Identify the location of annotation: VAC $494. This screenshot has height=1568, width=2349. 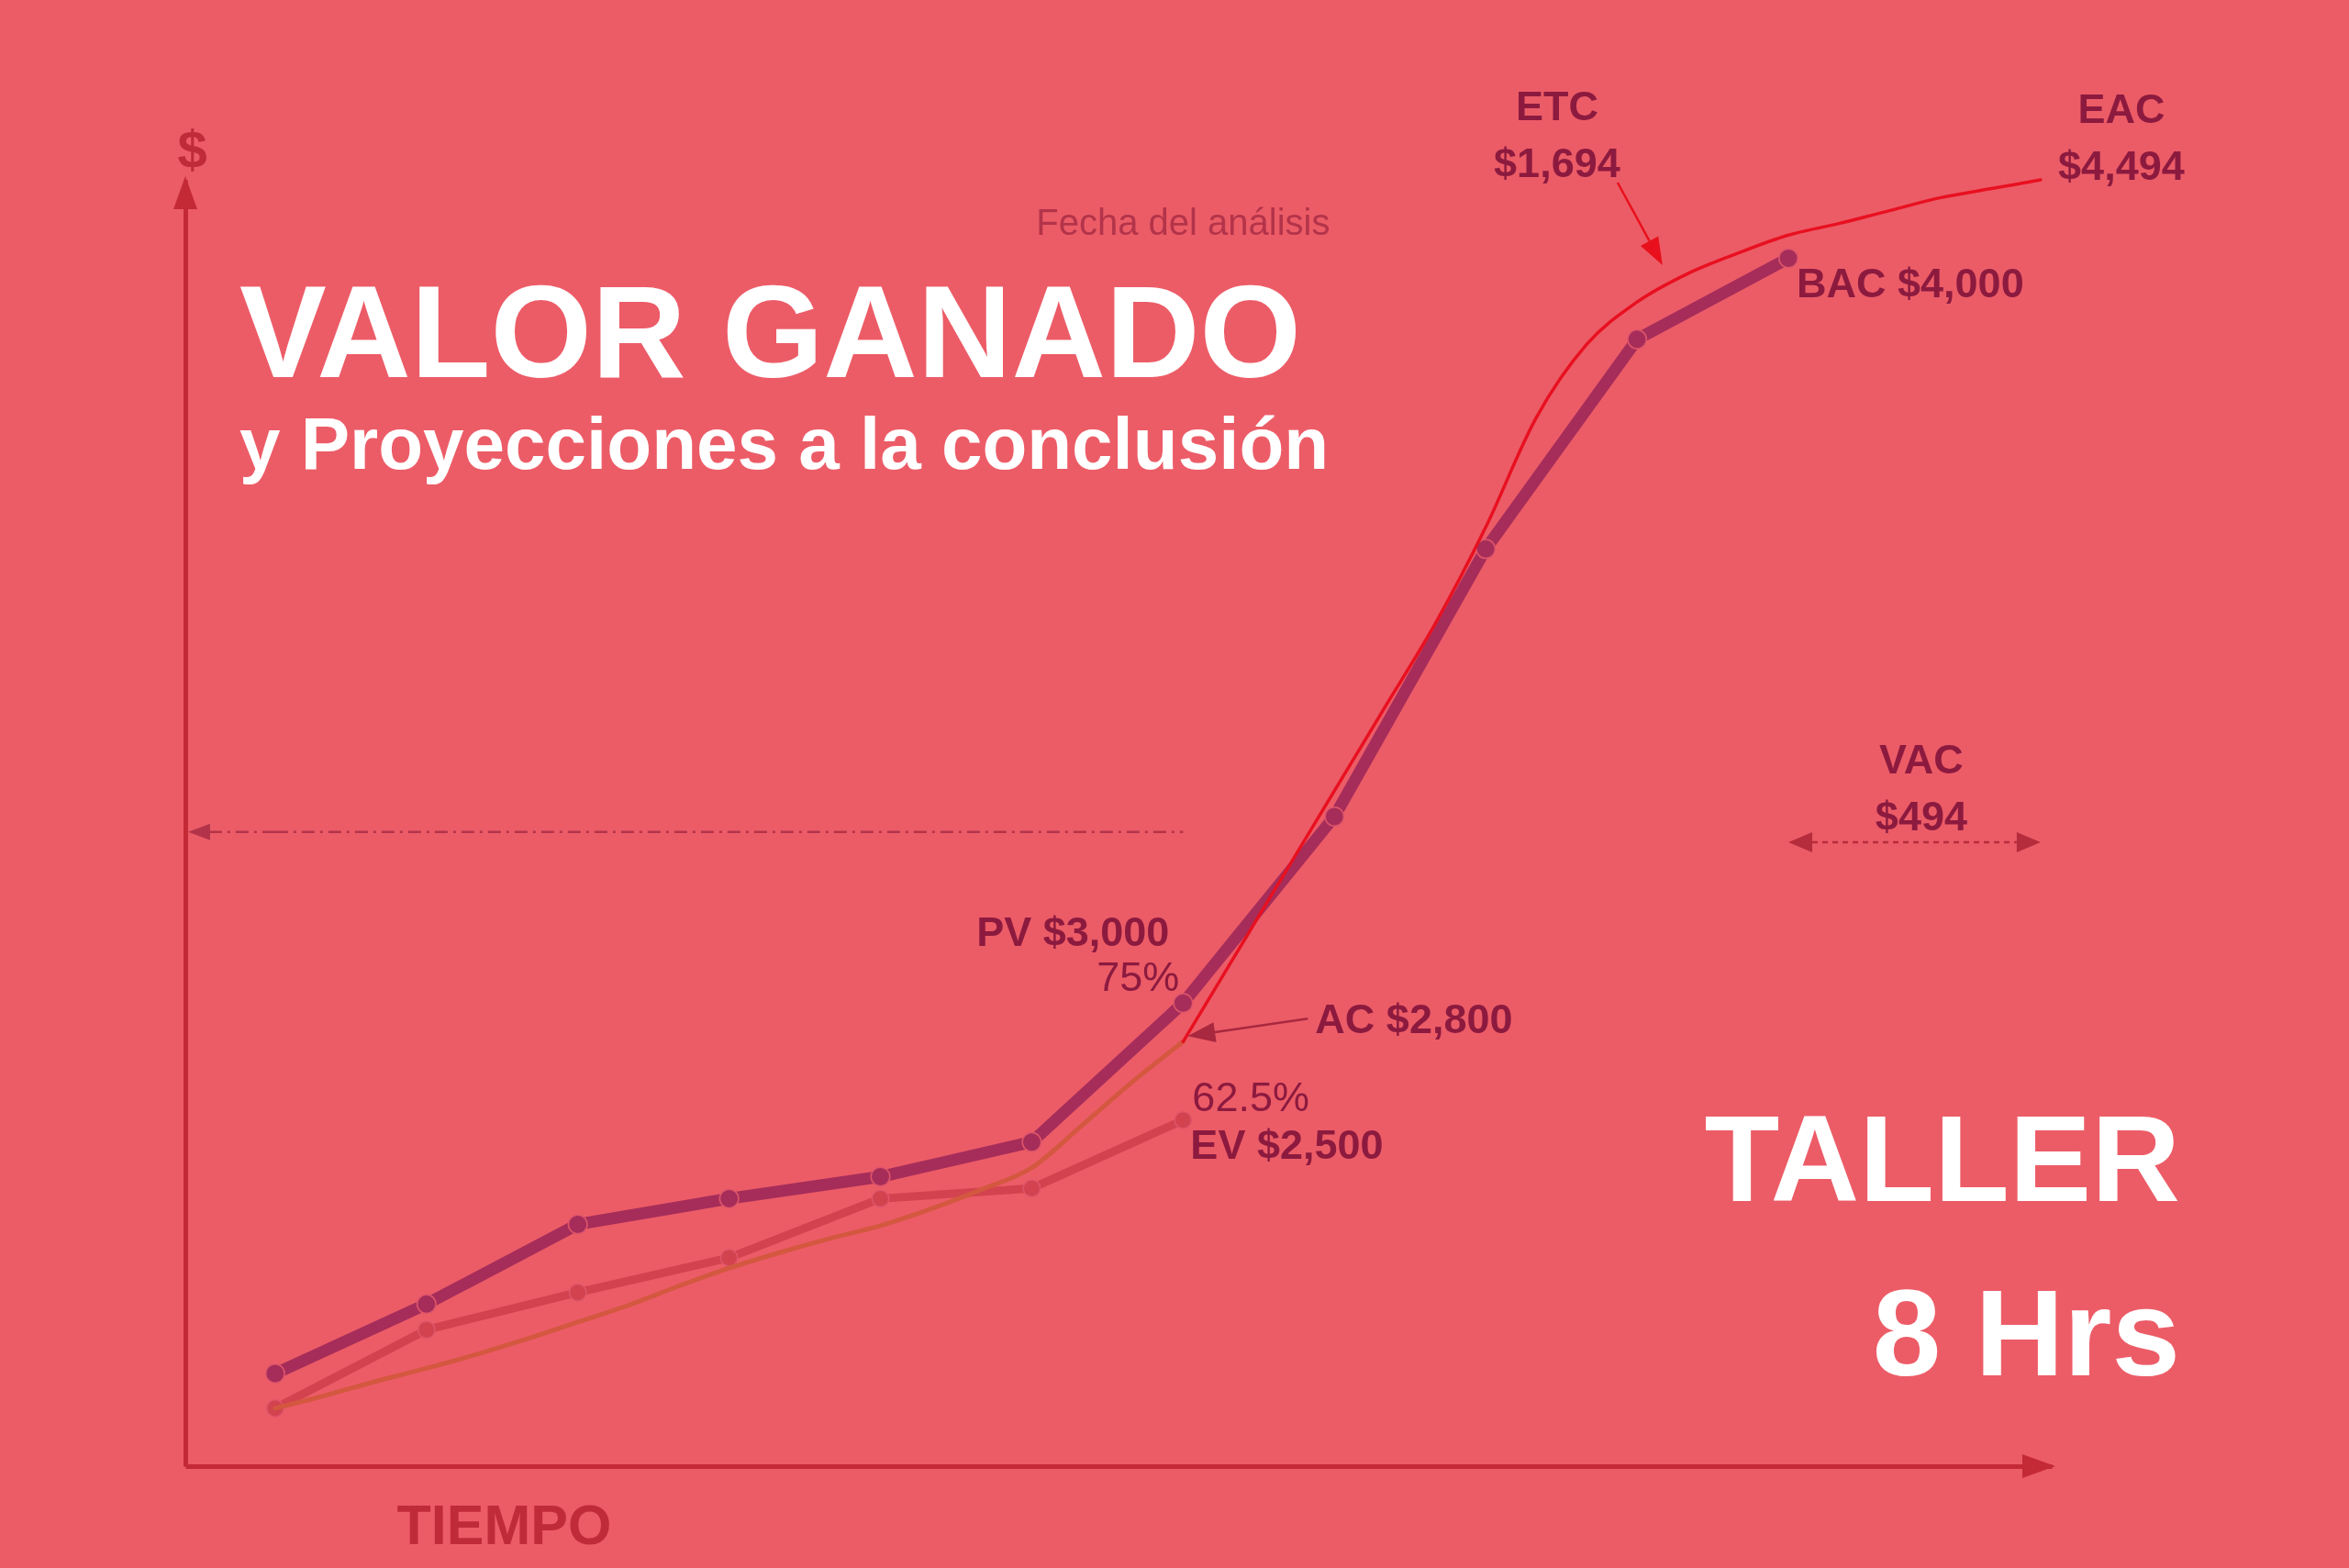
(1921, 788).